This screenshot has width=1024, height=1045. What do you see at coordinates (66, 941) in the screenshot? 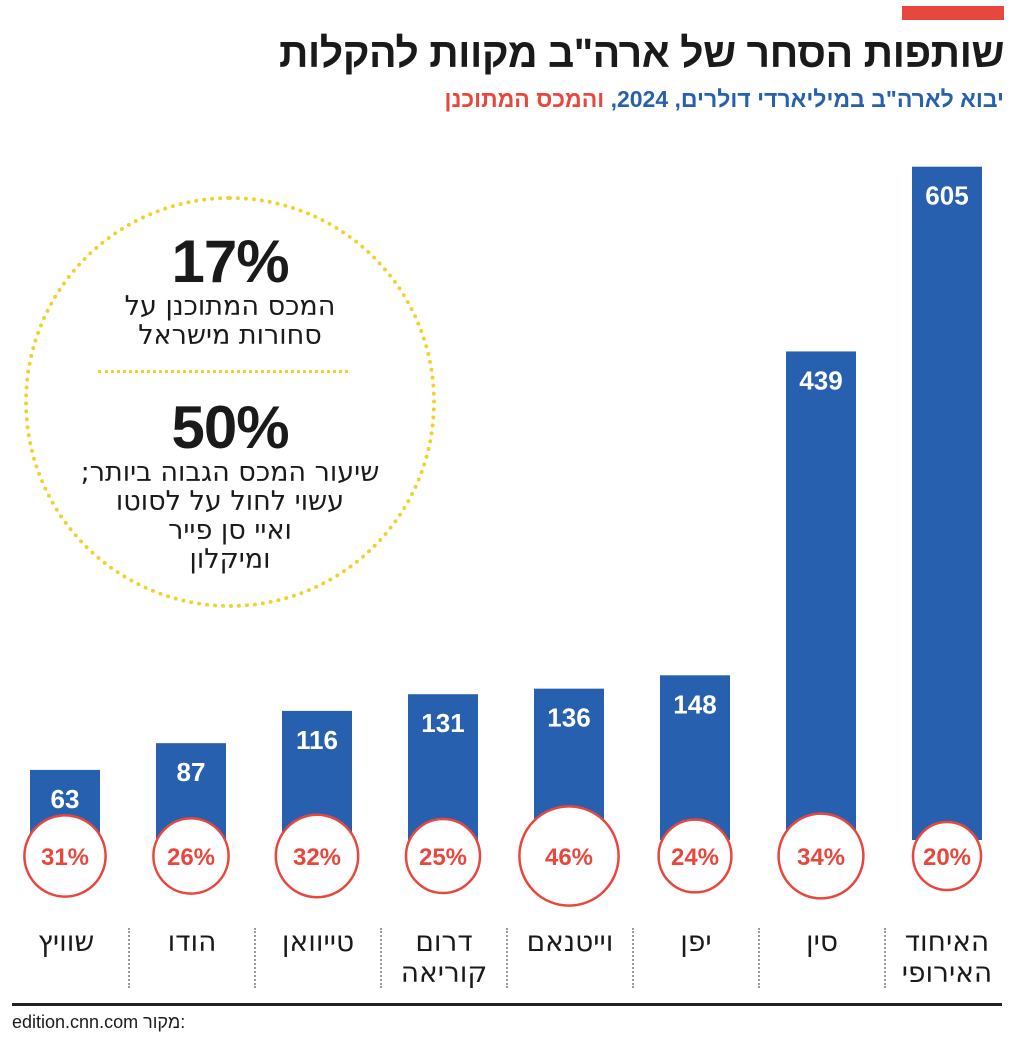
I see `category-label: שוויץ` at bounding box center [66, 941].